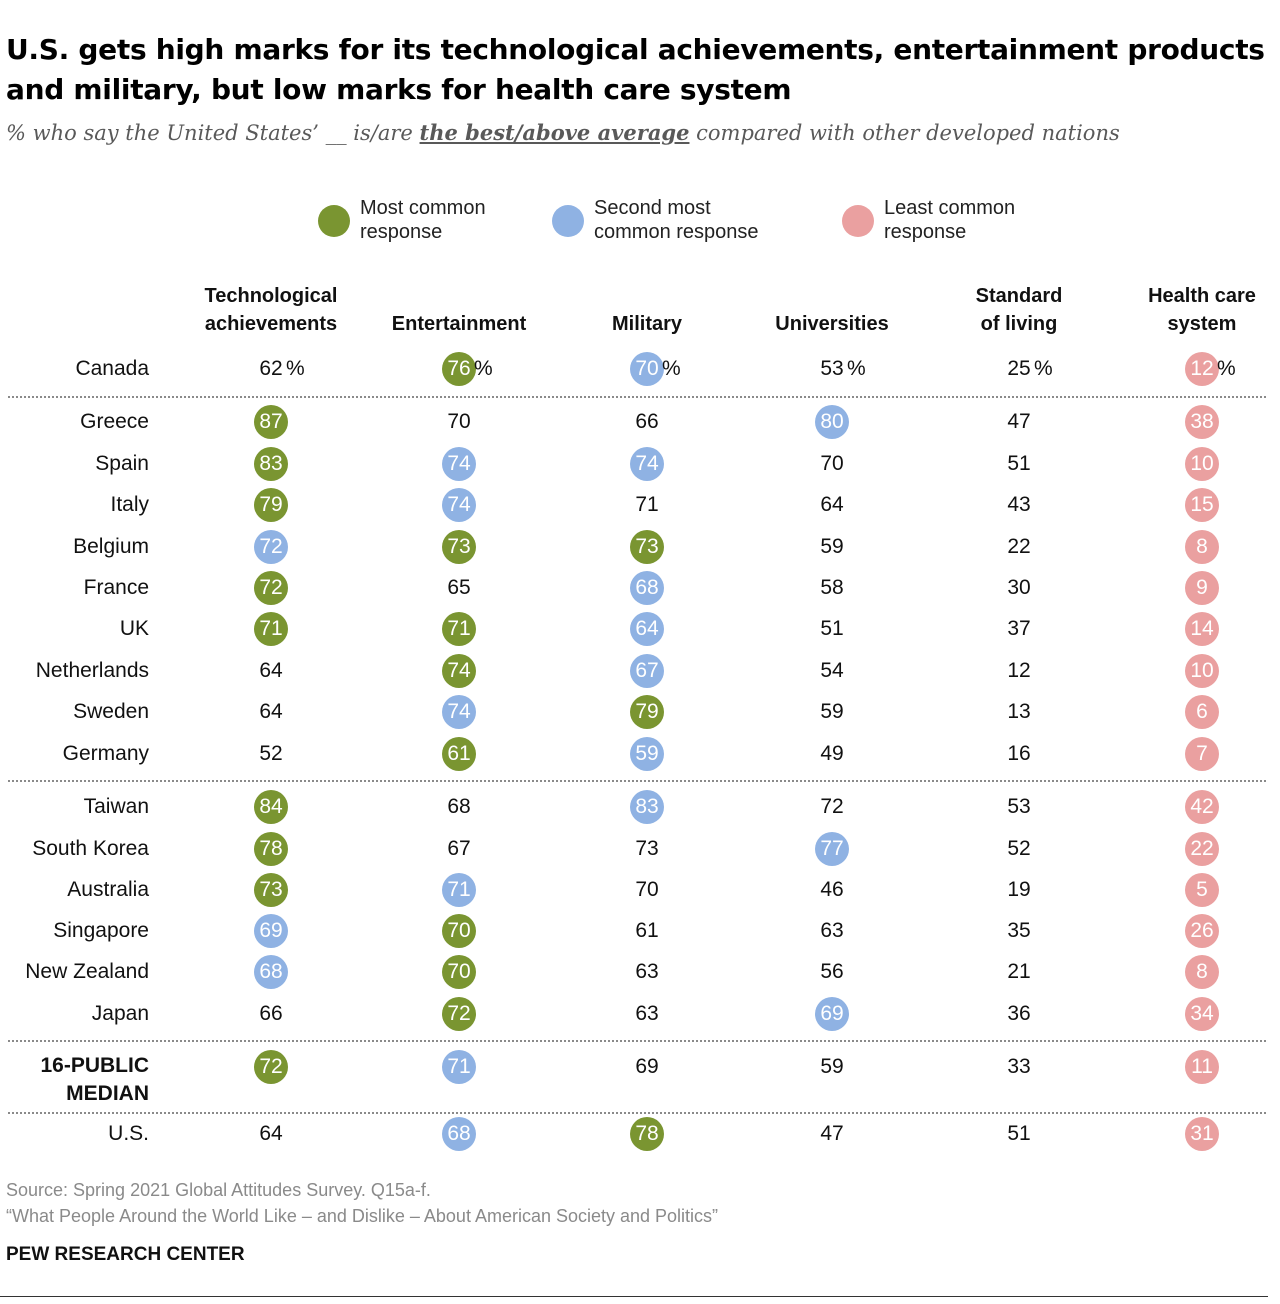 The width and height of the screenshot is (1280, 1304). Describe the element at coordinates (271, 310) in the screenshot. I see `column-header: Technological achievements` at that location.